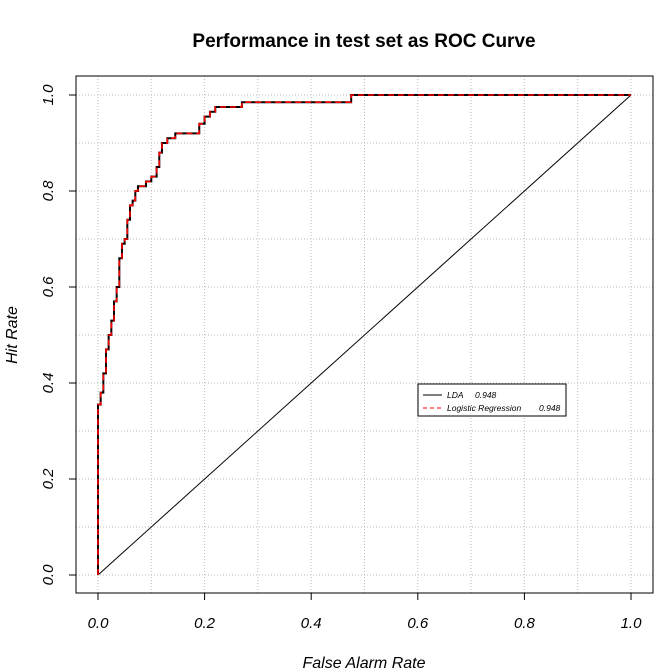 The width and height of the screenshot is (672, 671). Describe the element at coordinates (311, 623) in the screenshot. I see `x-tick-label: 0.4` at that location.